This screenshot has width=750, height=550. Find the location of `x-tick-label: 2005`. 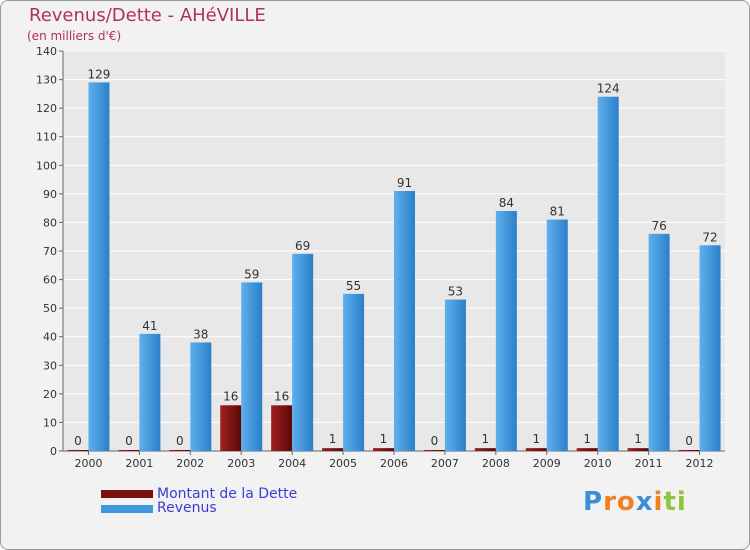

x-tick-label: 2005 is located at coordinates (343, 463).